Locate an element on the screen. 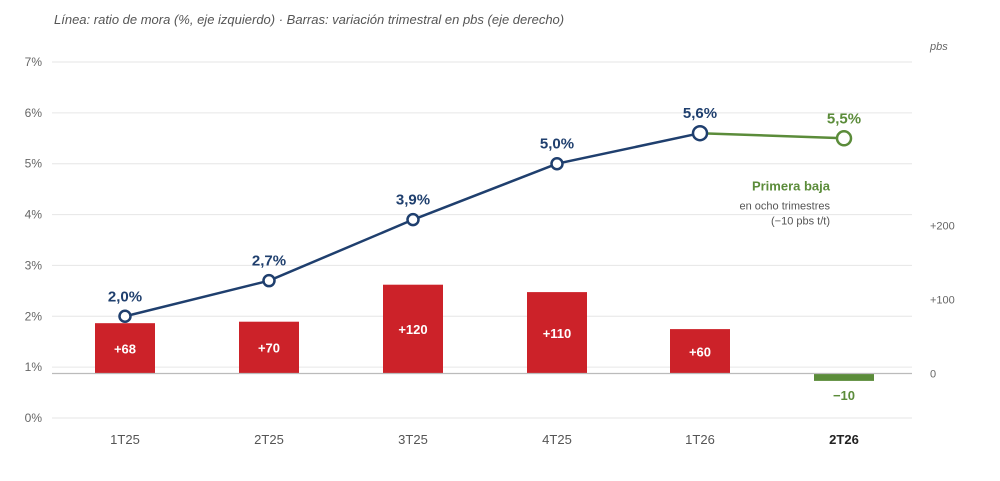  line-data-label: 5,0% is located at coordinates (557, 144).